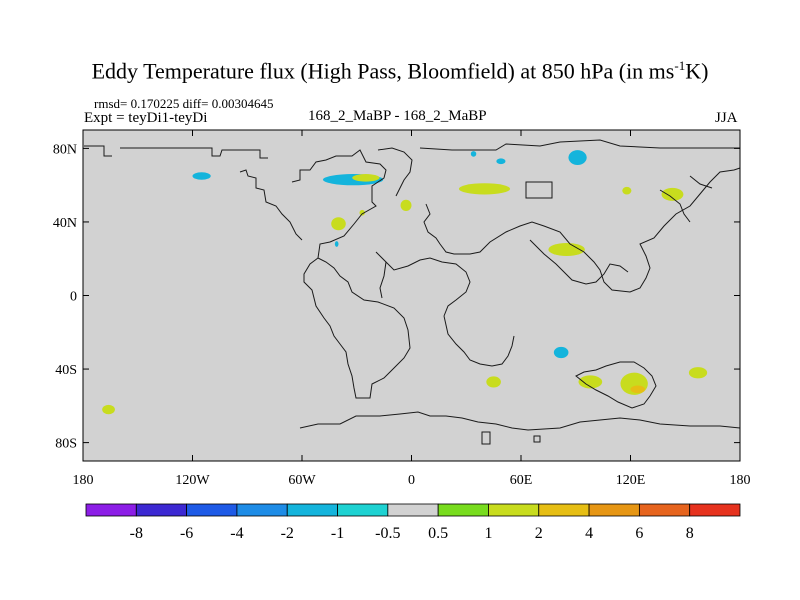 The image size is (800, 600). I want to click on arctic-rim-coastline, so click(412, 149).